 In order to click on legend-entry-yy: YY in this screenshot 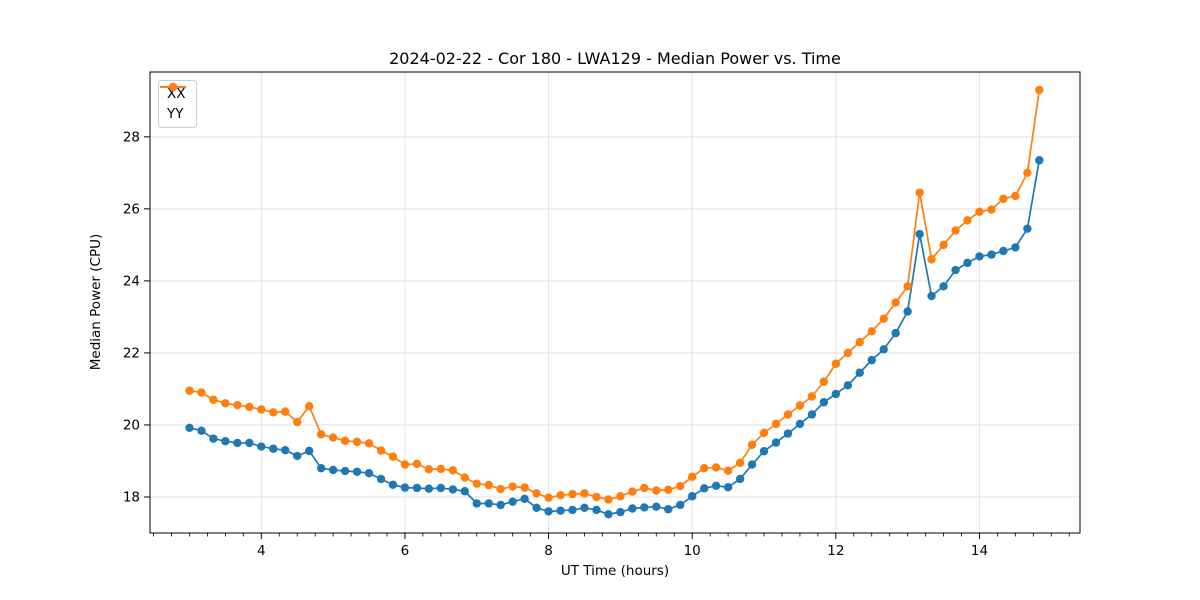, I will do `click(173, 102)`.